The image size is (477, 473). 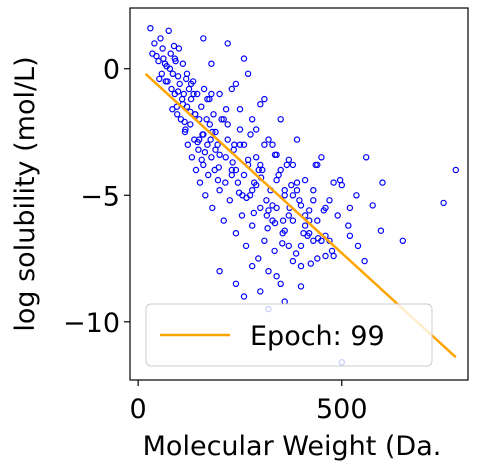 I want to click on legend: Epoch: 99, so click(x=289, y=335).